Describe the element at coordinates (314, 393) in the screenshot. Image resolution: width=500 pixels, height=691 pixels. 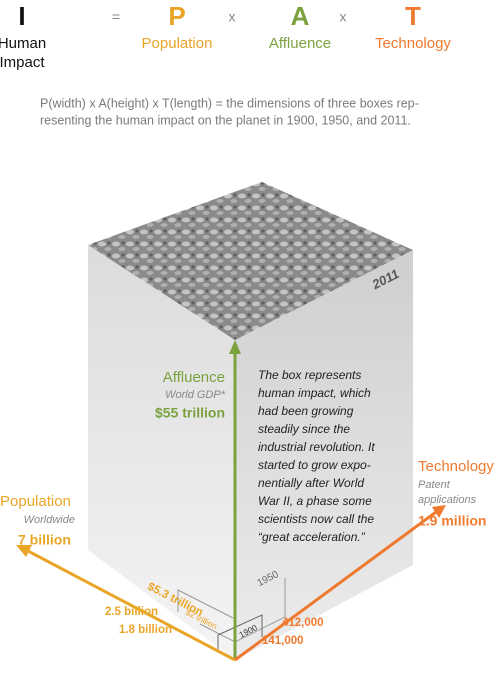
I see `note-line: human impact, which` at that location.